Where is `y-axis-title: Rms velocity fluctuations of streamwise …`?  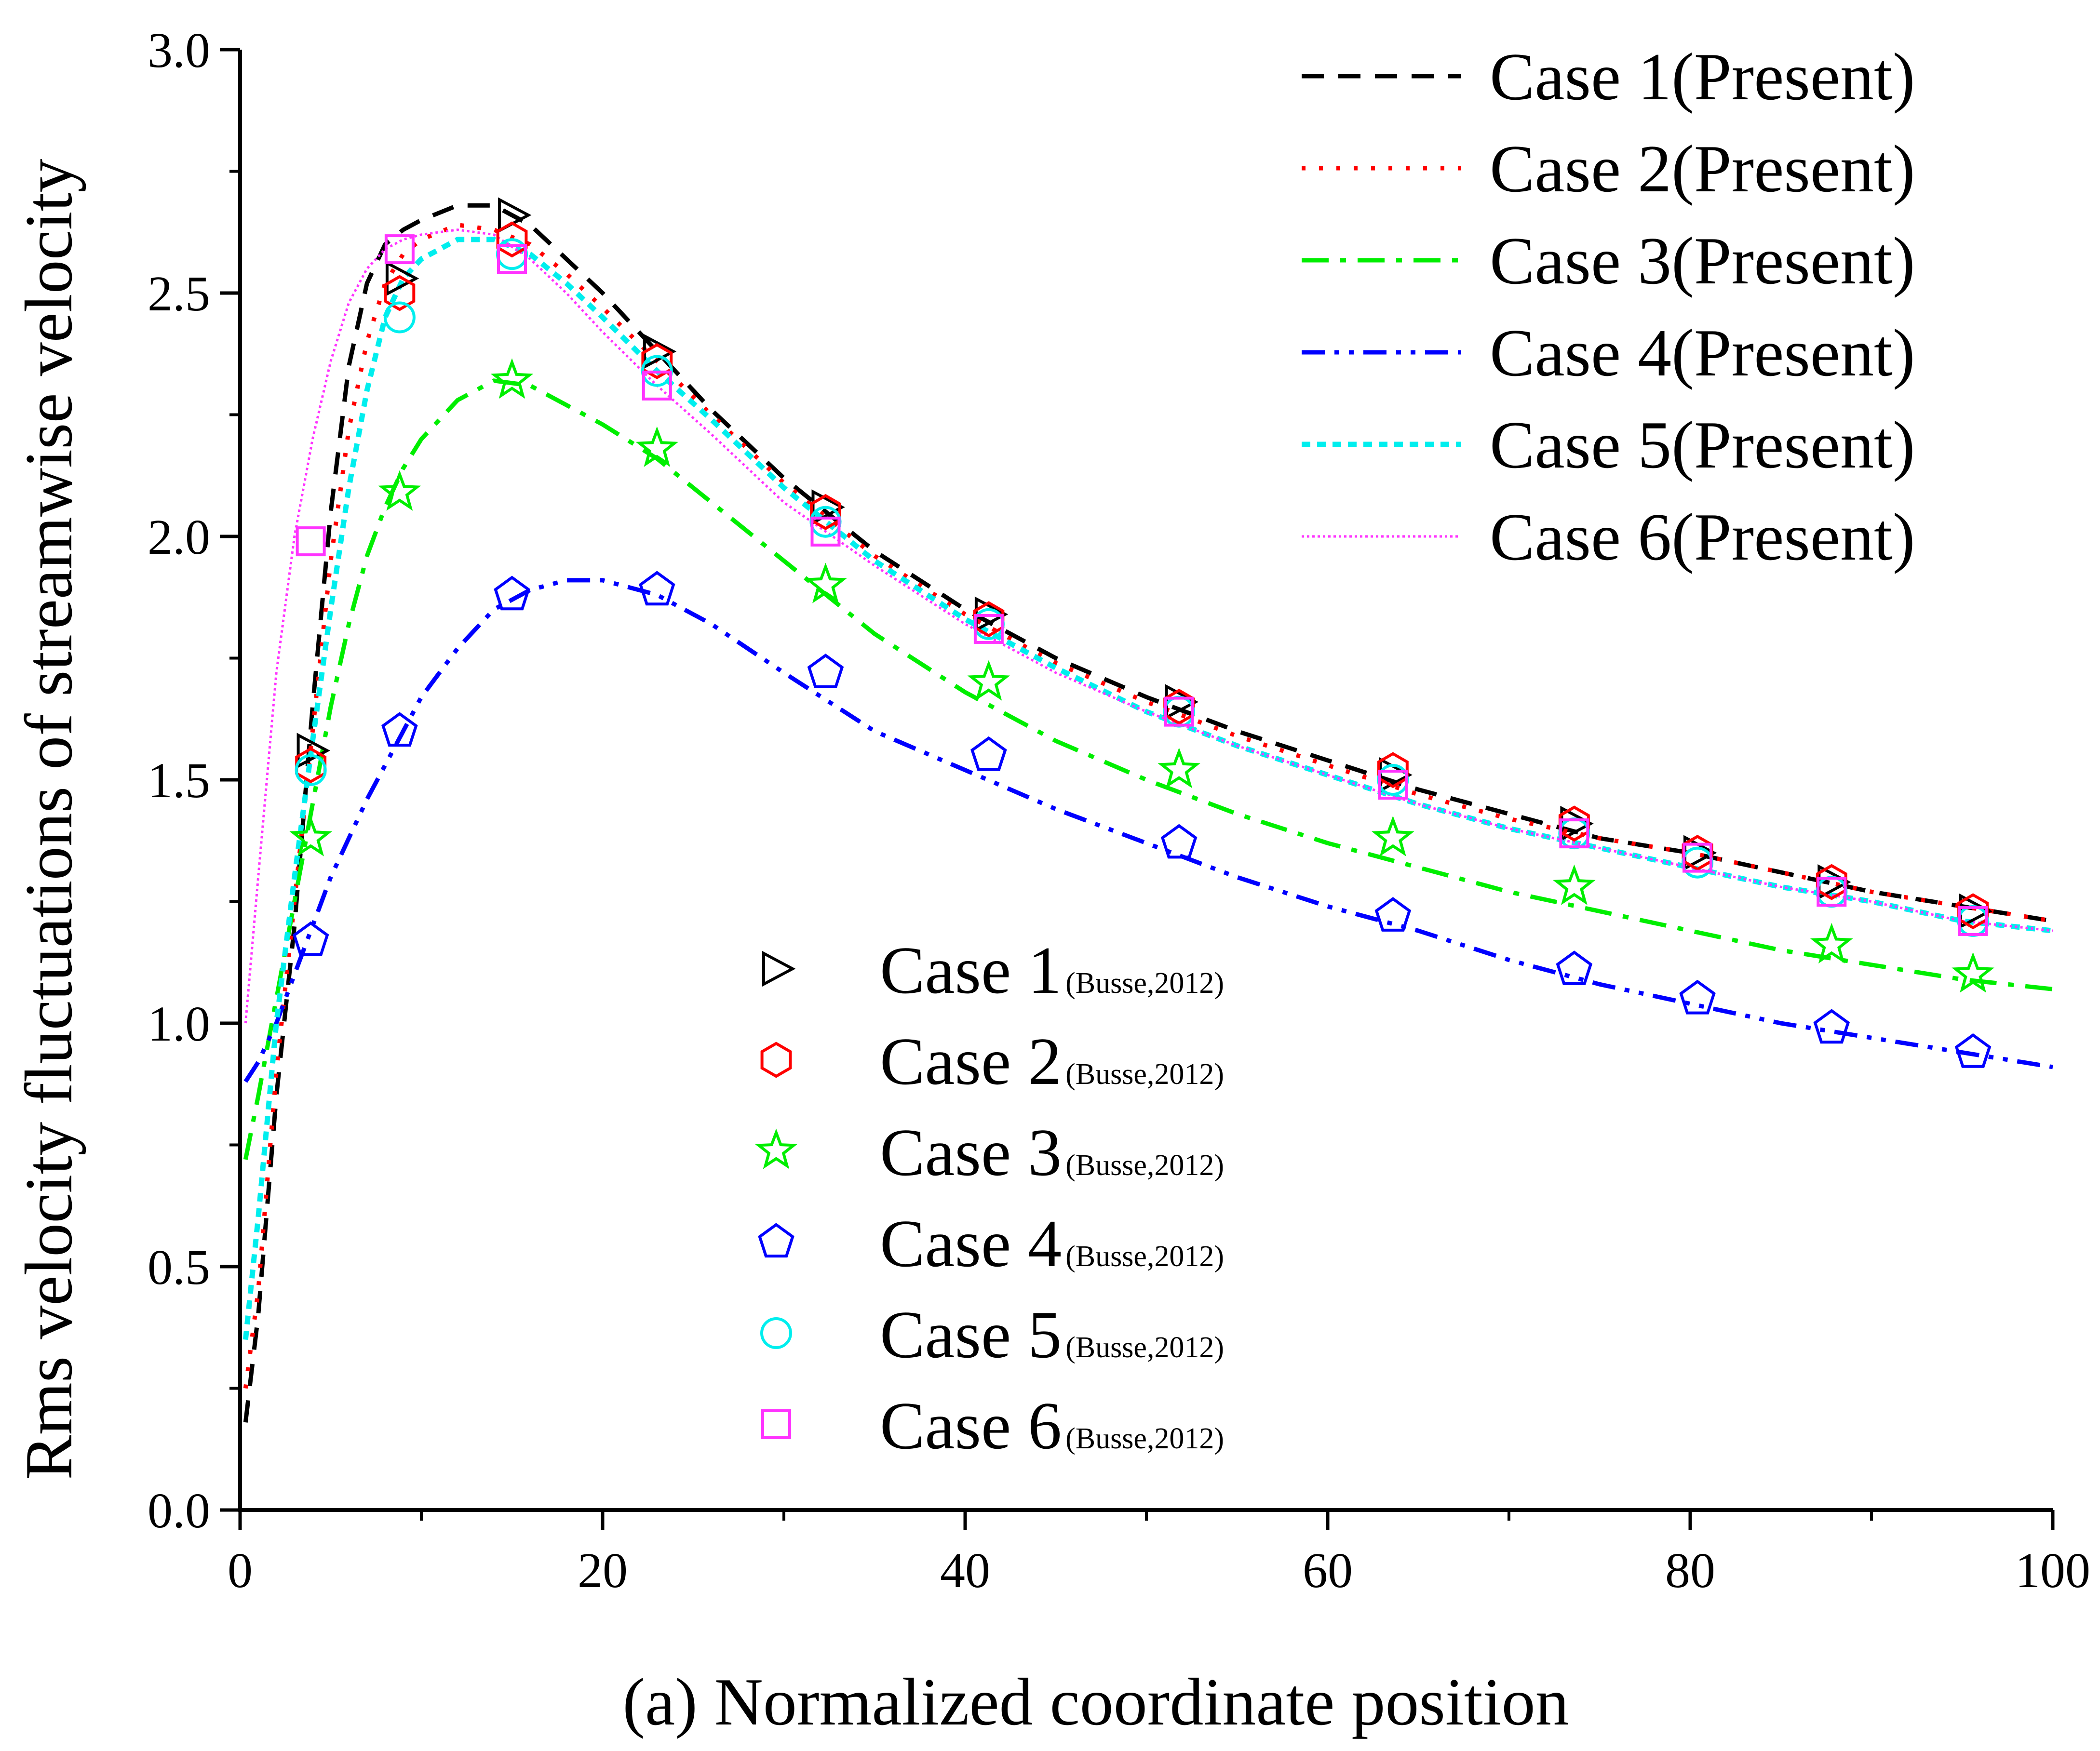 y-axis-title: Rms velocity fluctuations of streamwise … is located at coordinates (49, 819).